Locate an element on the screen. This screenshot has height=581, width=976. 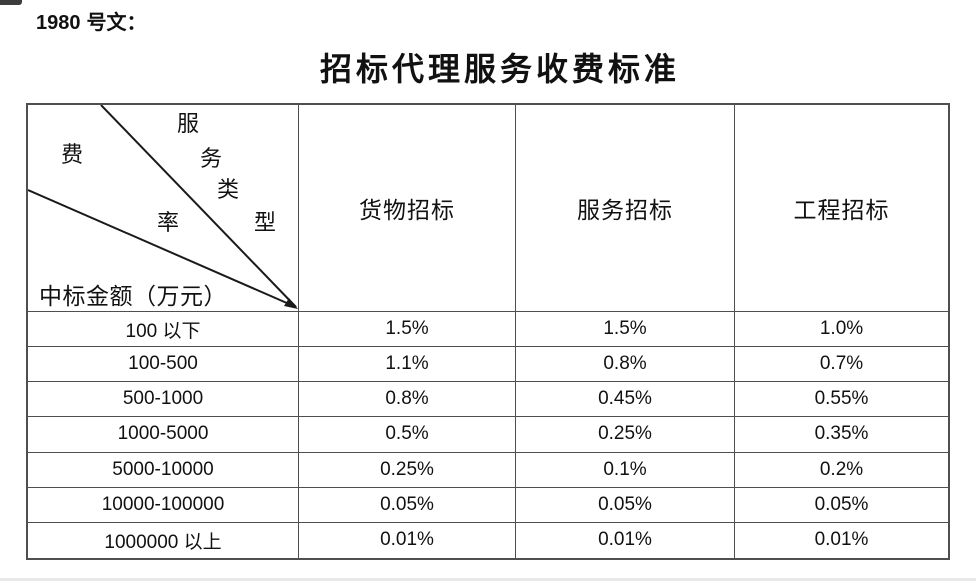
corner-rate-char-2: 率 is located at coordinates (168, 222).